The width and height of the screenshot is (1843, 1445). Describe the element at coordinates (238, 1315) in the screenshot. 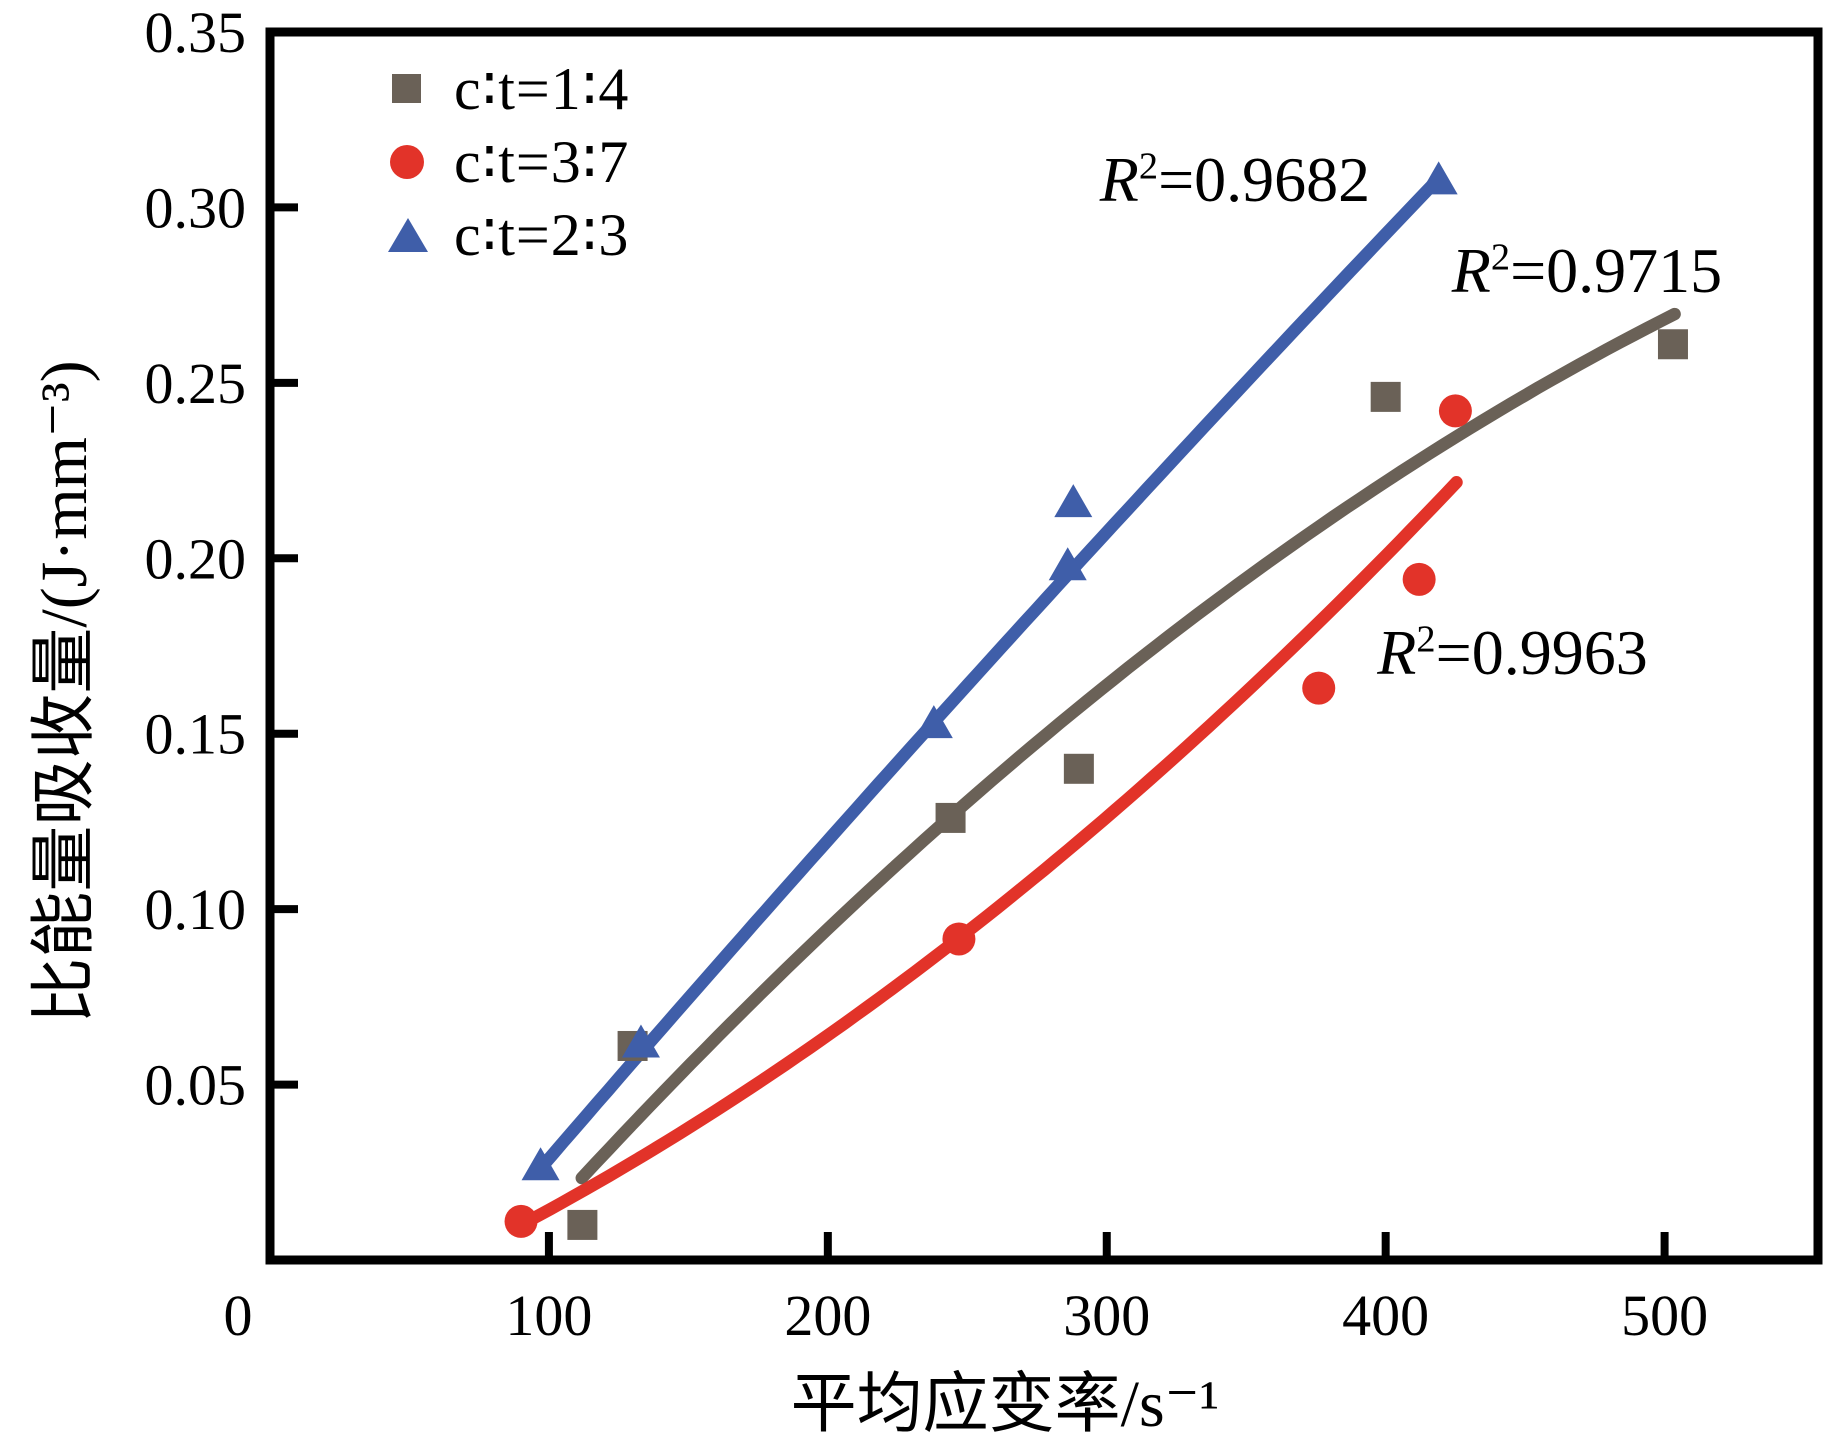

I see `x-tick-label: 0` at that location.